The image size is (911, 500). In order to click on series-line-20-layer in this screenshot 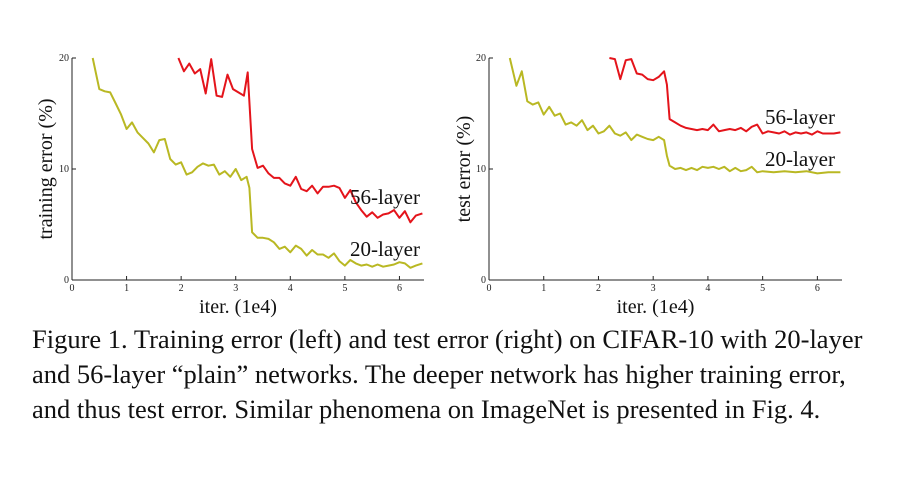, I will do `click(674, 116)`.